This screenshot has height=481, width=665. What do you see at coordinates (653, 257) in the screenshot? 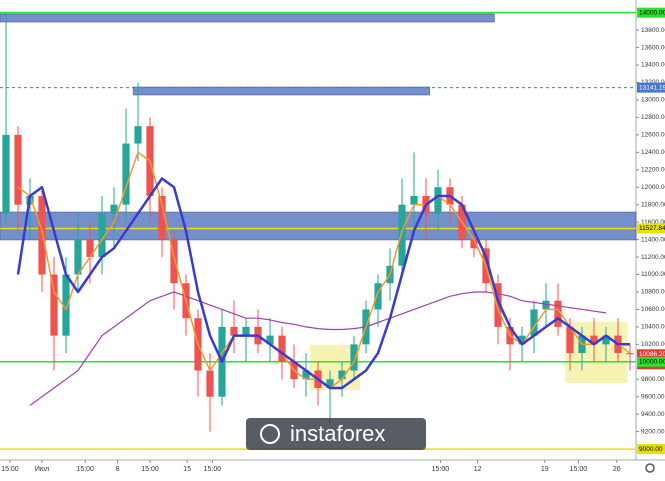
I see `y-tick-label: 11200.00` at bounding box center [653, 257].